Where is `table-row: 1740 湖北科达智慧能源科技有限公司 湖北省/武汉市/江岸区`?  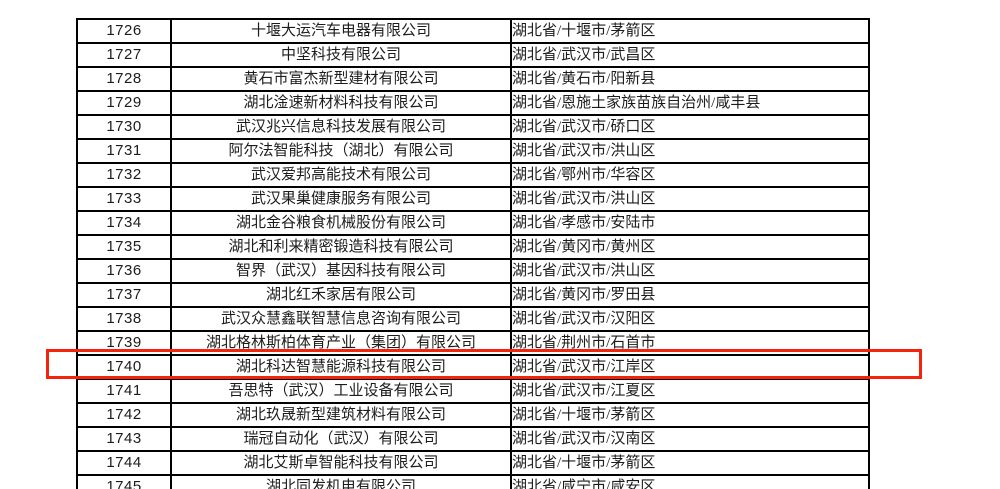 table-row: 1740 湖北科达智慧能源科技有限公司 湖北省/武汉市/江岸区 is located at coordinates (473, 367).